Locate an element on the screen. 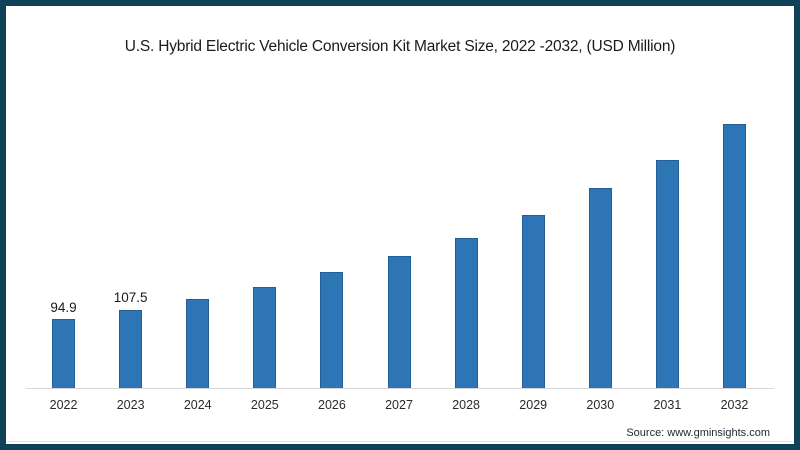 The height and width of the screenshot is (450, 800). x-axis-tick-label: 2028 is located at coordinates (466, 405).